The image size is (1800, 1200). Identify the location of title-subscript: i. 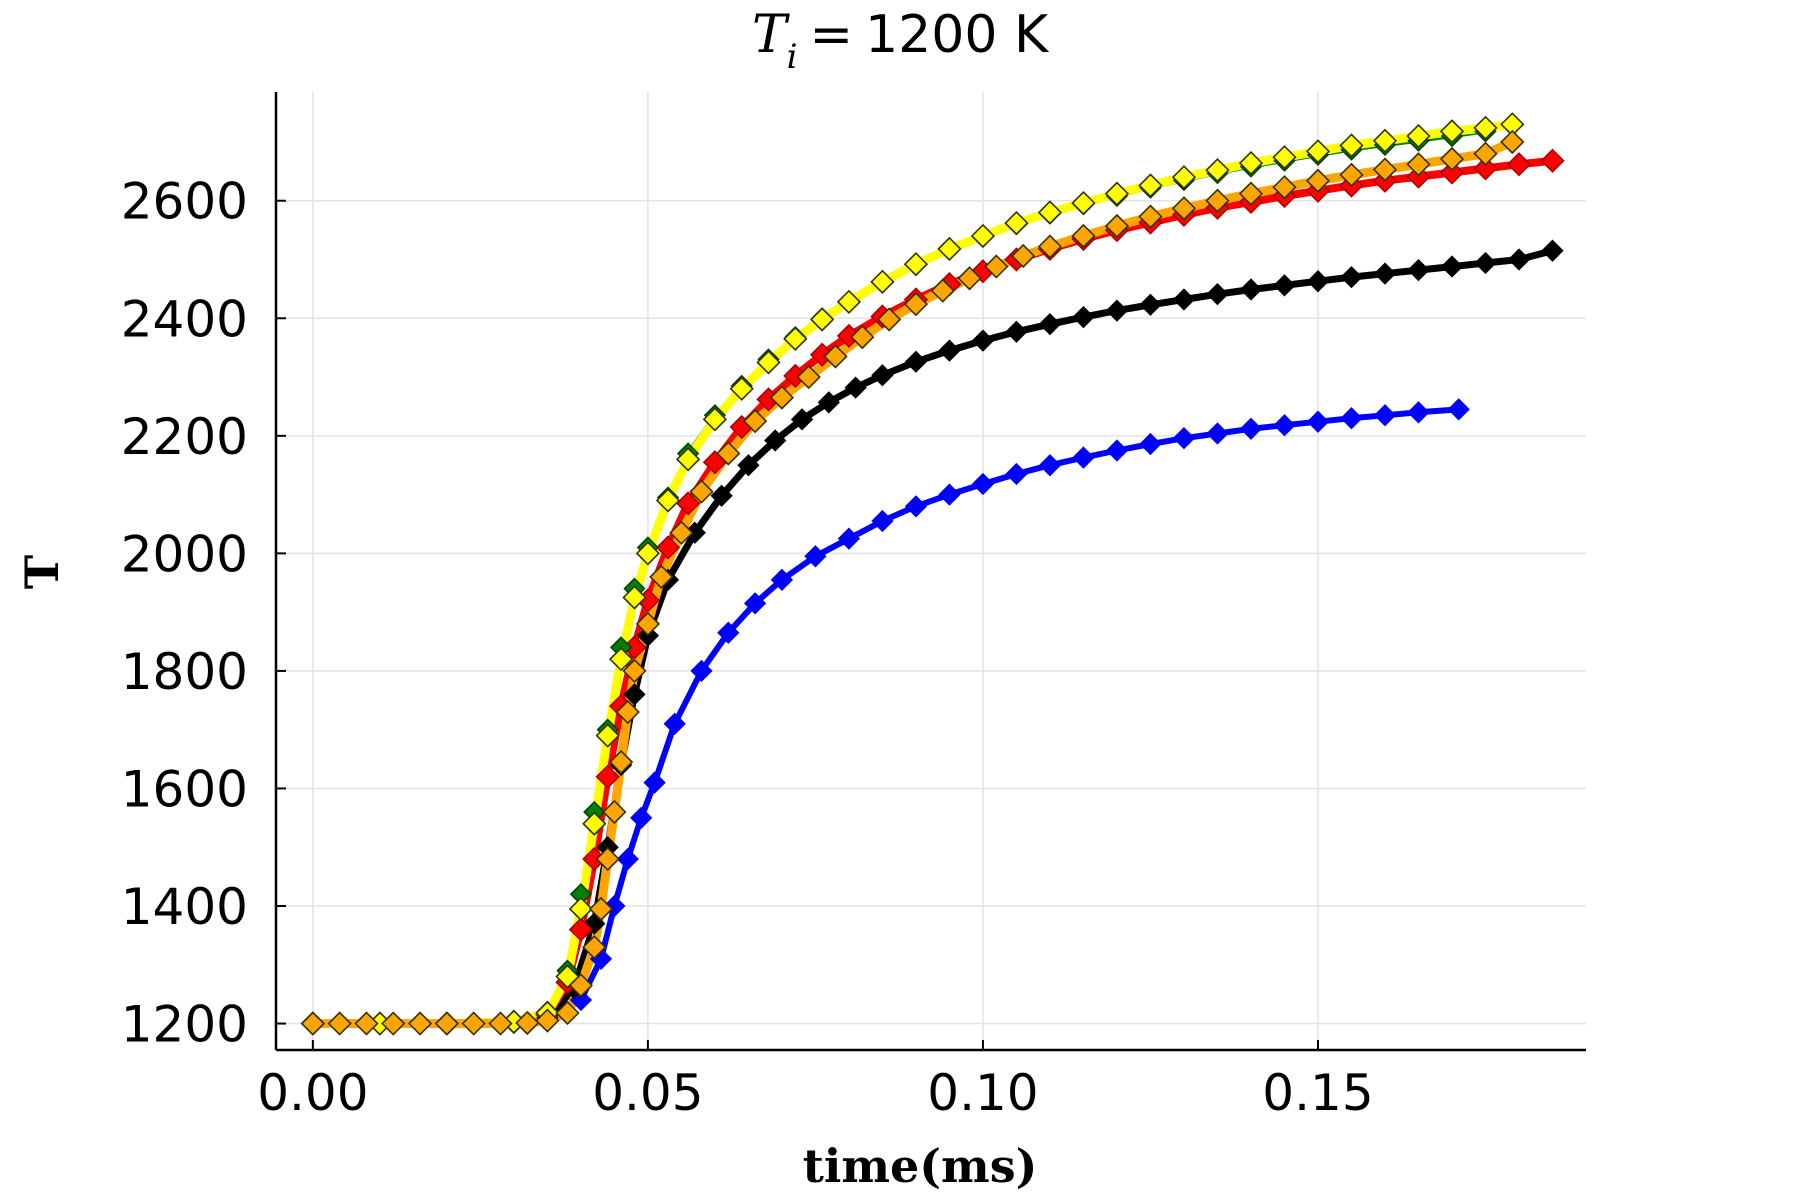
(792, 57).